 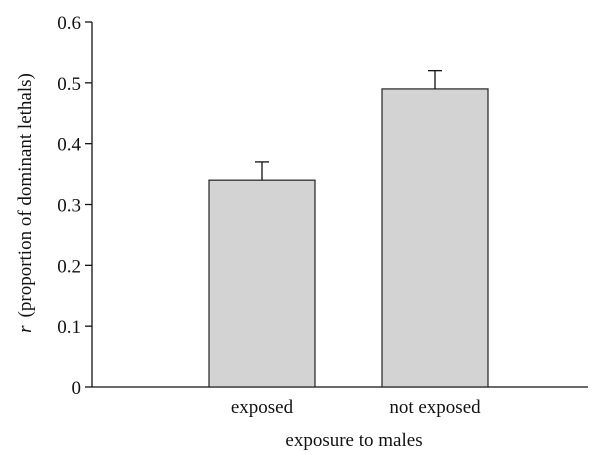 What do you see at coordinates (69, 84) in the screenshot?
I see `y-tick-label: 0.5` at bounding box center [69, 84].